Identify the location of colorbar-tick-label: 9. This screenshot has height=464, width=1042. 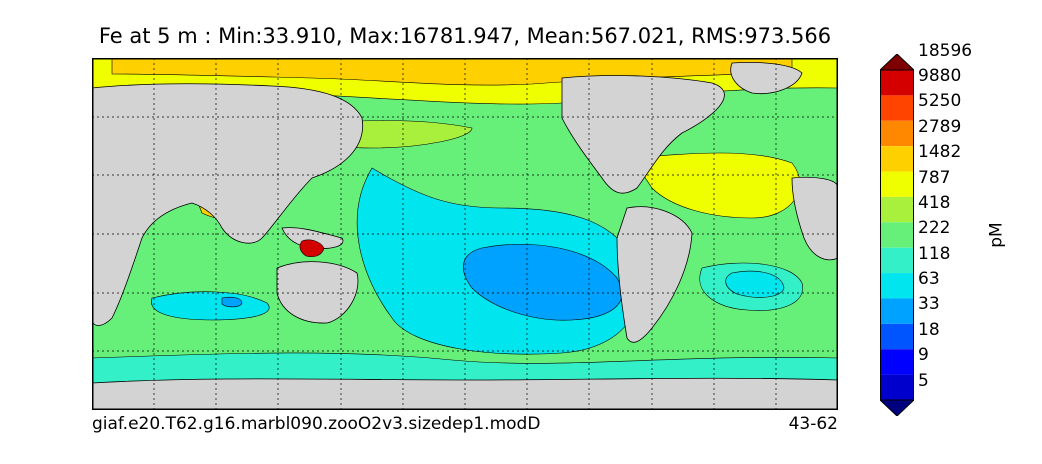
(923, 355).